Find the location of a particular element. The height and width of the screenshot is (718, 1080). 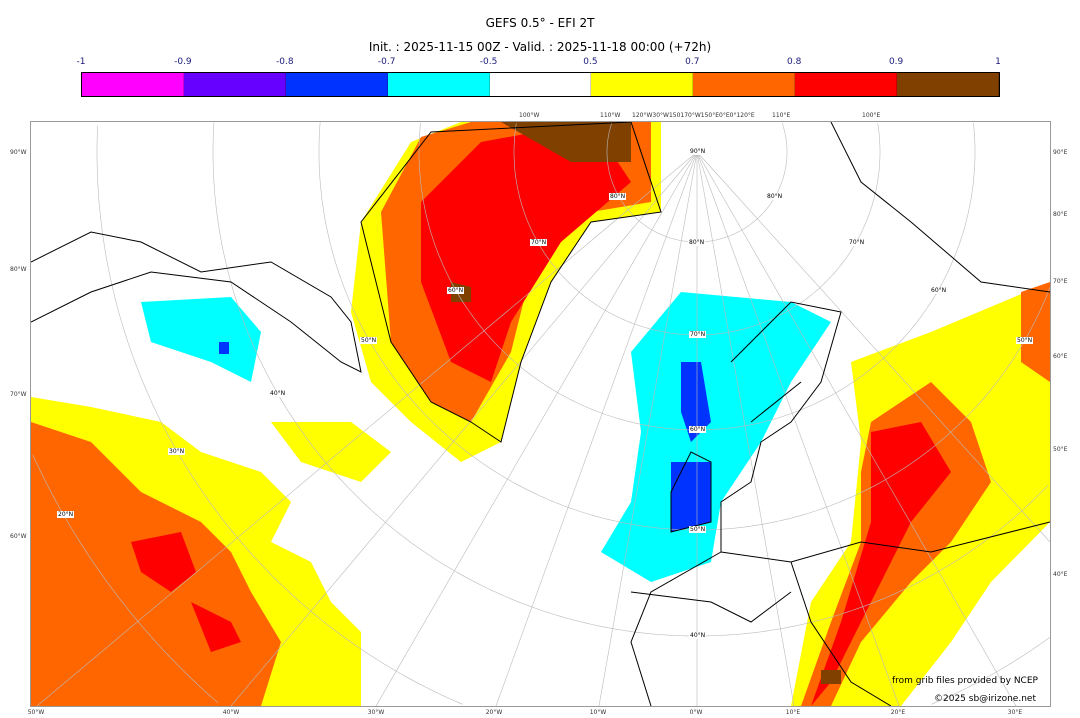

axis-label-left: 70°W is located at coordinates (18, 394).